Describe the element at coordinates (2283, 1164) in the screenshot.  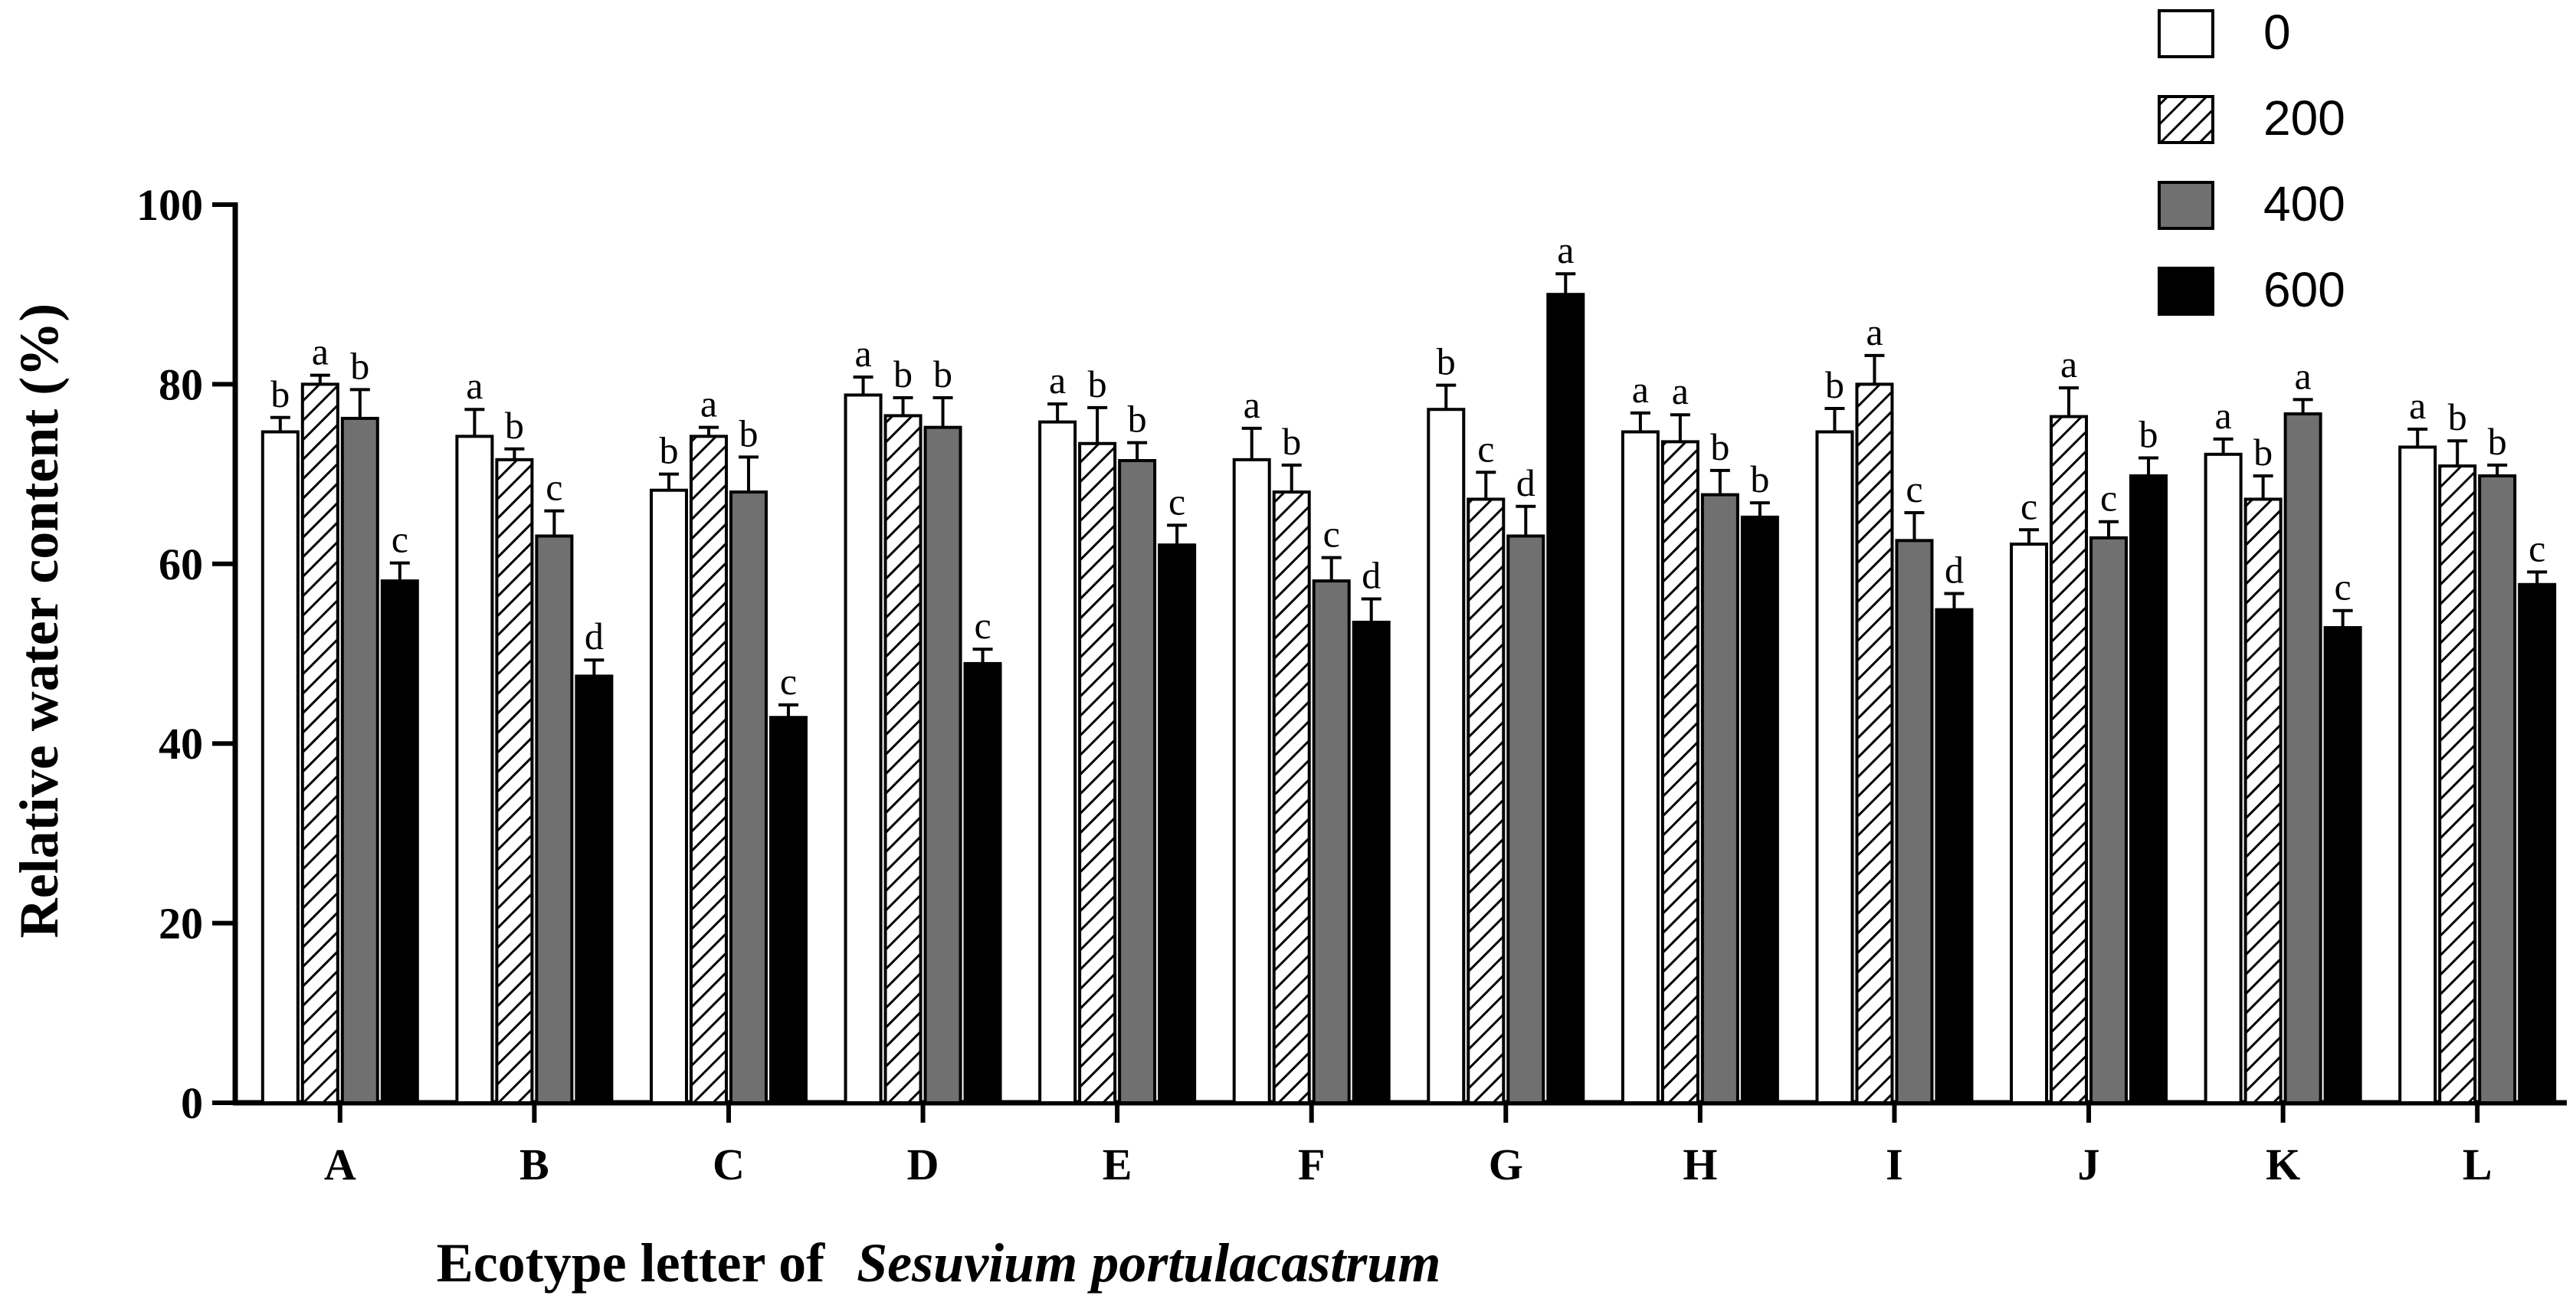
I see `x-tick-label: K` at that location.